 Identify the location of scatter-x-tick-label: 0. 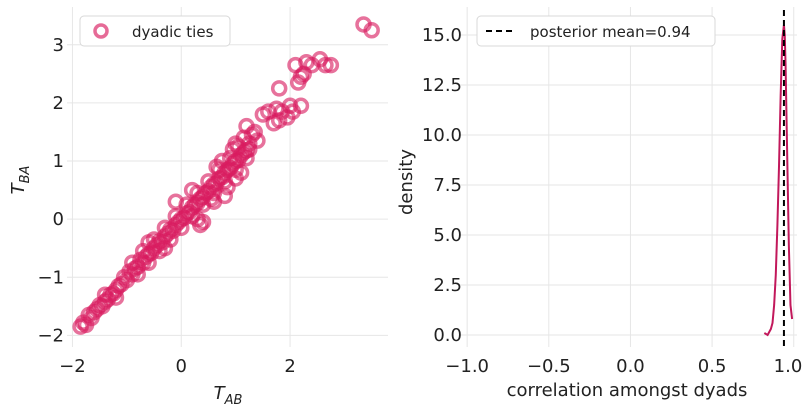
(181, 366).